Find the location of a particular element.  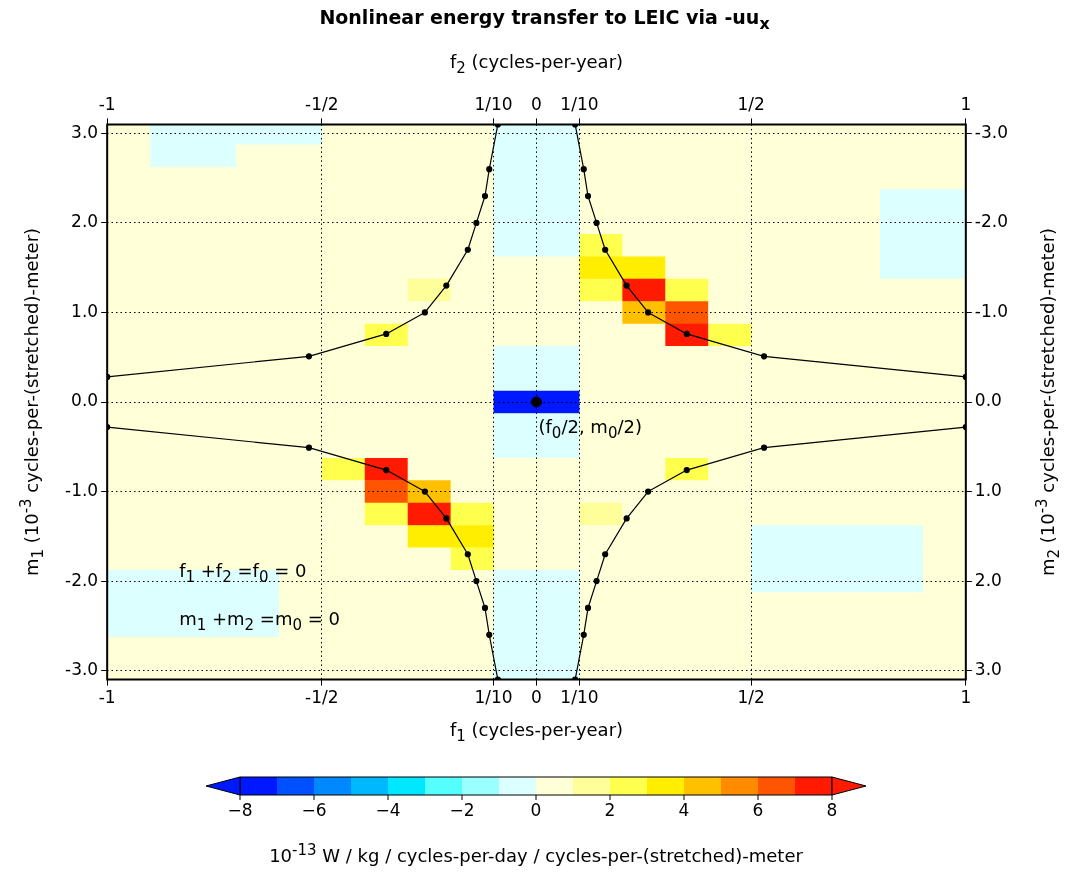

y-tick-label: 3.0 is located at coordinates (85, 131).